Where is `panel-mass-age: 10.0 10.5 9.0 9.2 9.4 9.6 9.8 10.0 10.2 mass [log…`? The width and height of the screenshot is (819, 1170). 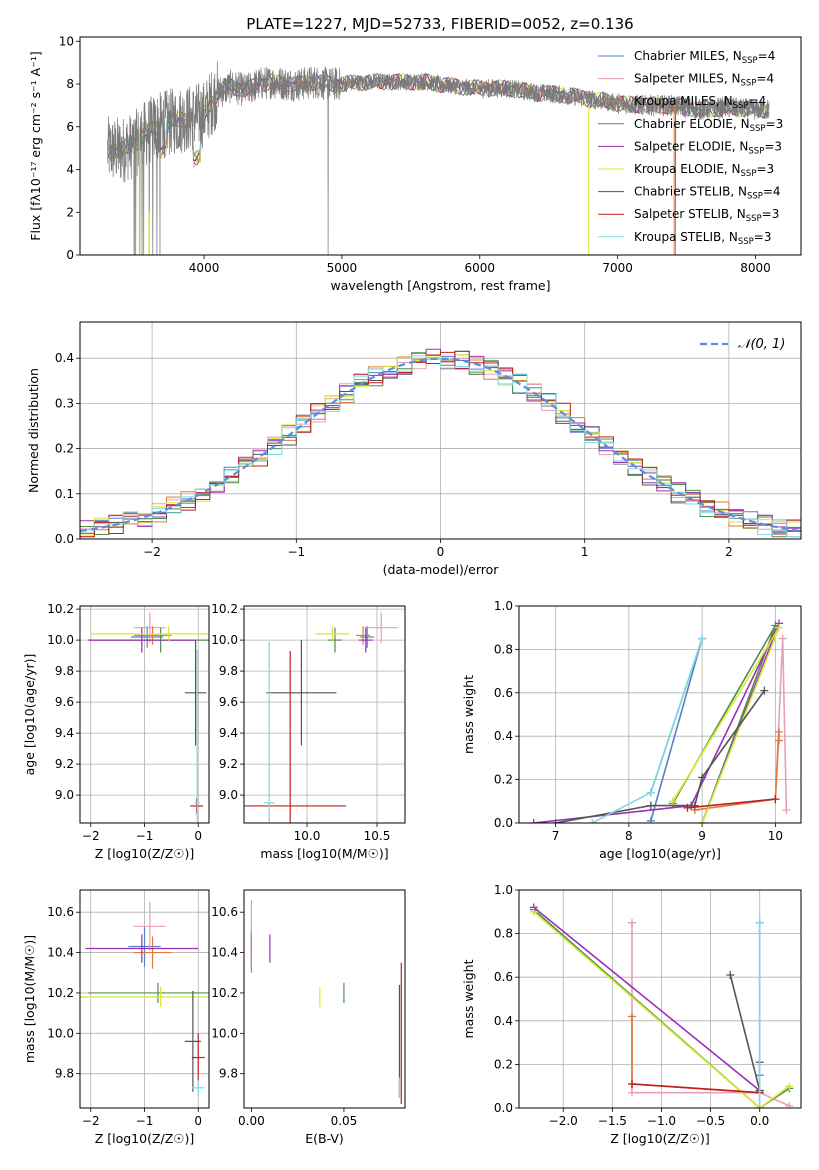 panel-mass-age: 10.0 10.5 9.0 9.2 9.4 9.6 9.8 10.0 10.2 mass [log… is located at coordinates (308, 731).